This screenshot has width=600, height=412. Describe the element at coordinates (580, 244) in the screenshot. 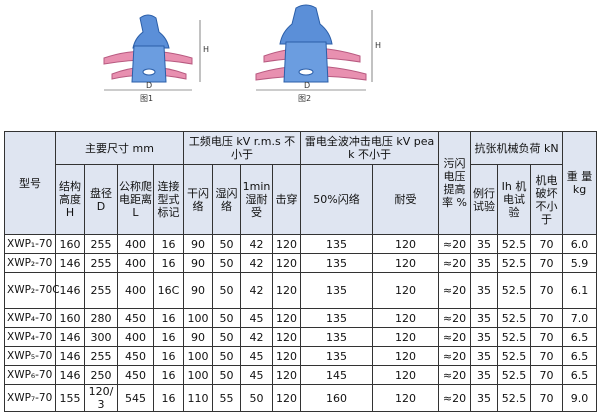

I see `table-cell: 6.0` at that location.